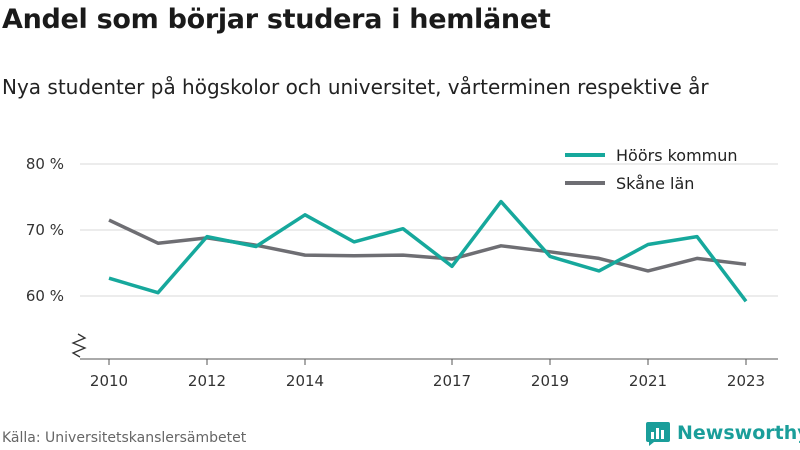 This screenshot has width=800, height=450. I want to click on x-tick-label: 2021, so click(648, 381).